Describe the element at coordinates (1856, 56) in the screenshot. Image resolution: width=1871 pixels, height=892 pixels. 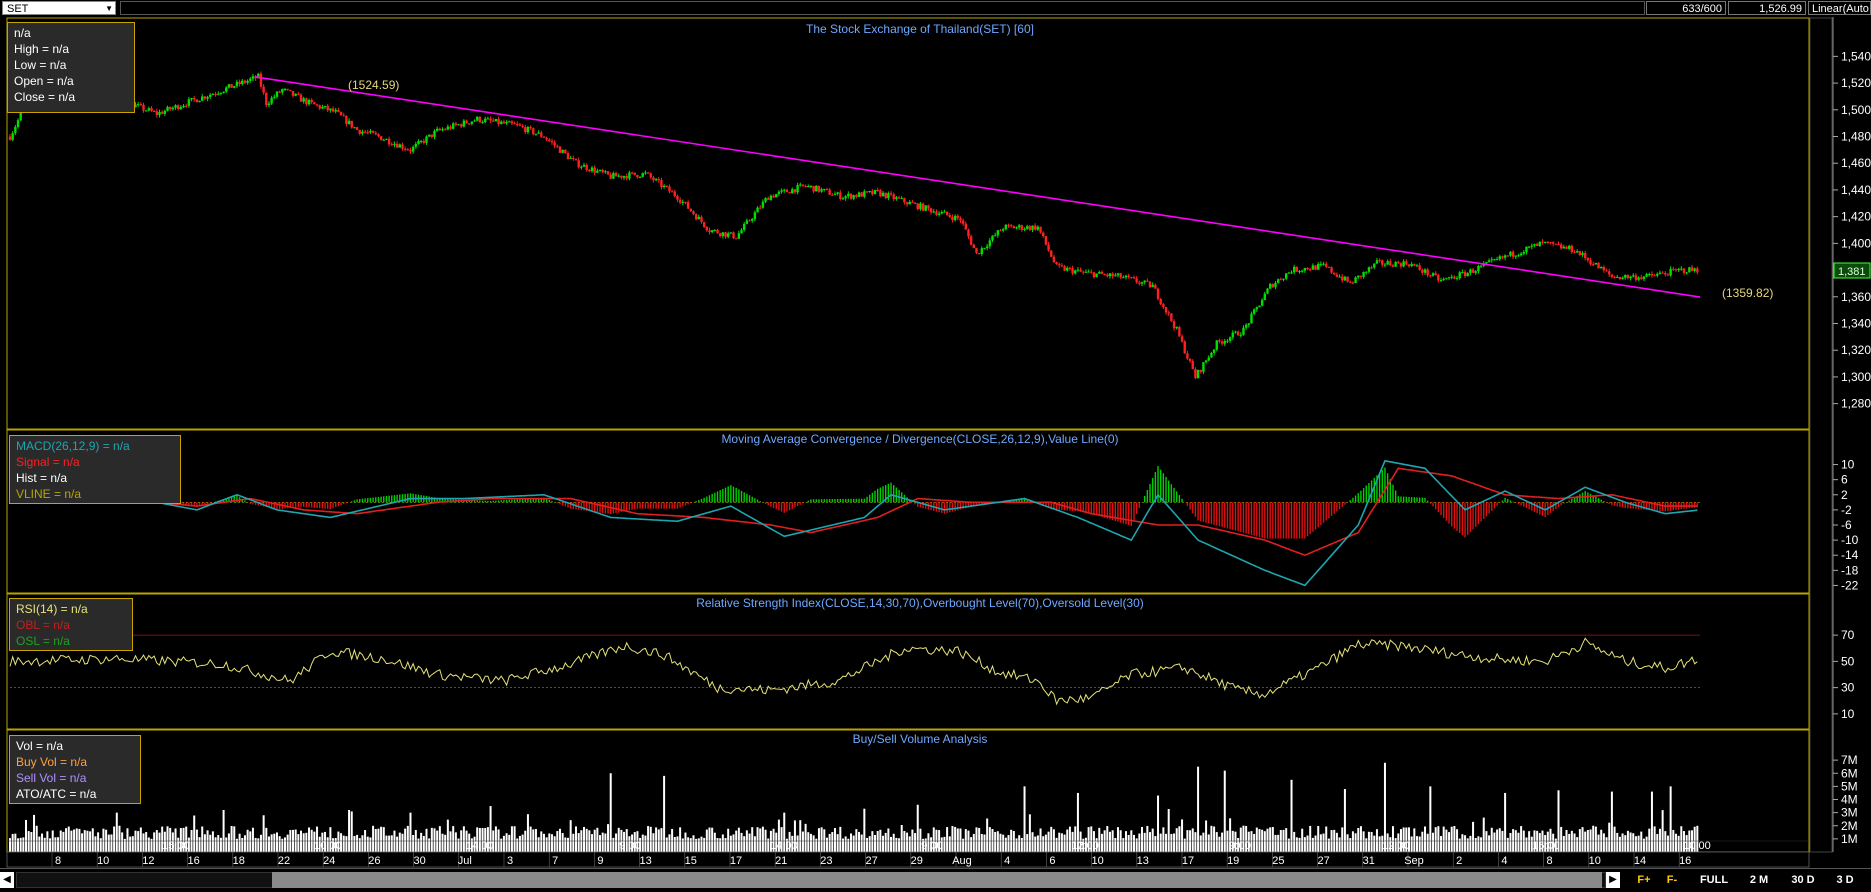
I see `price-y-tick-label: 1,540` at that location.